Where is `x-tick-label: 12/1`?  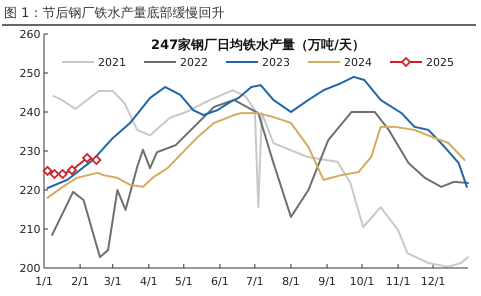
x-tick-label: 12/1 is located at coordinates (433, 281).